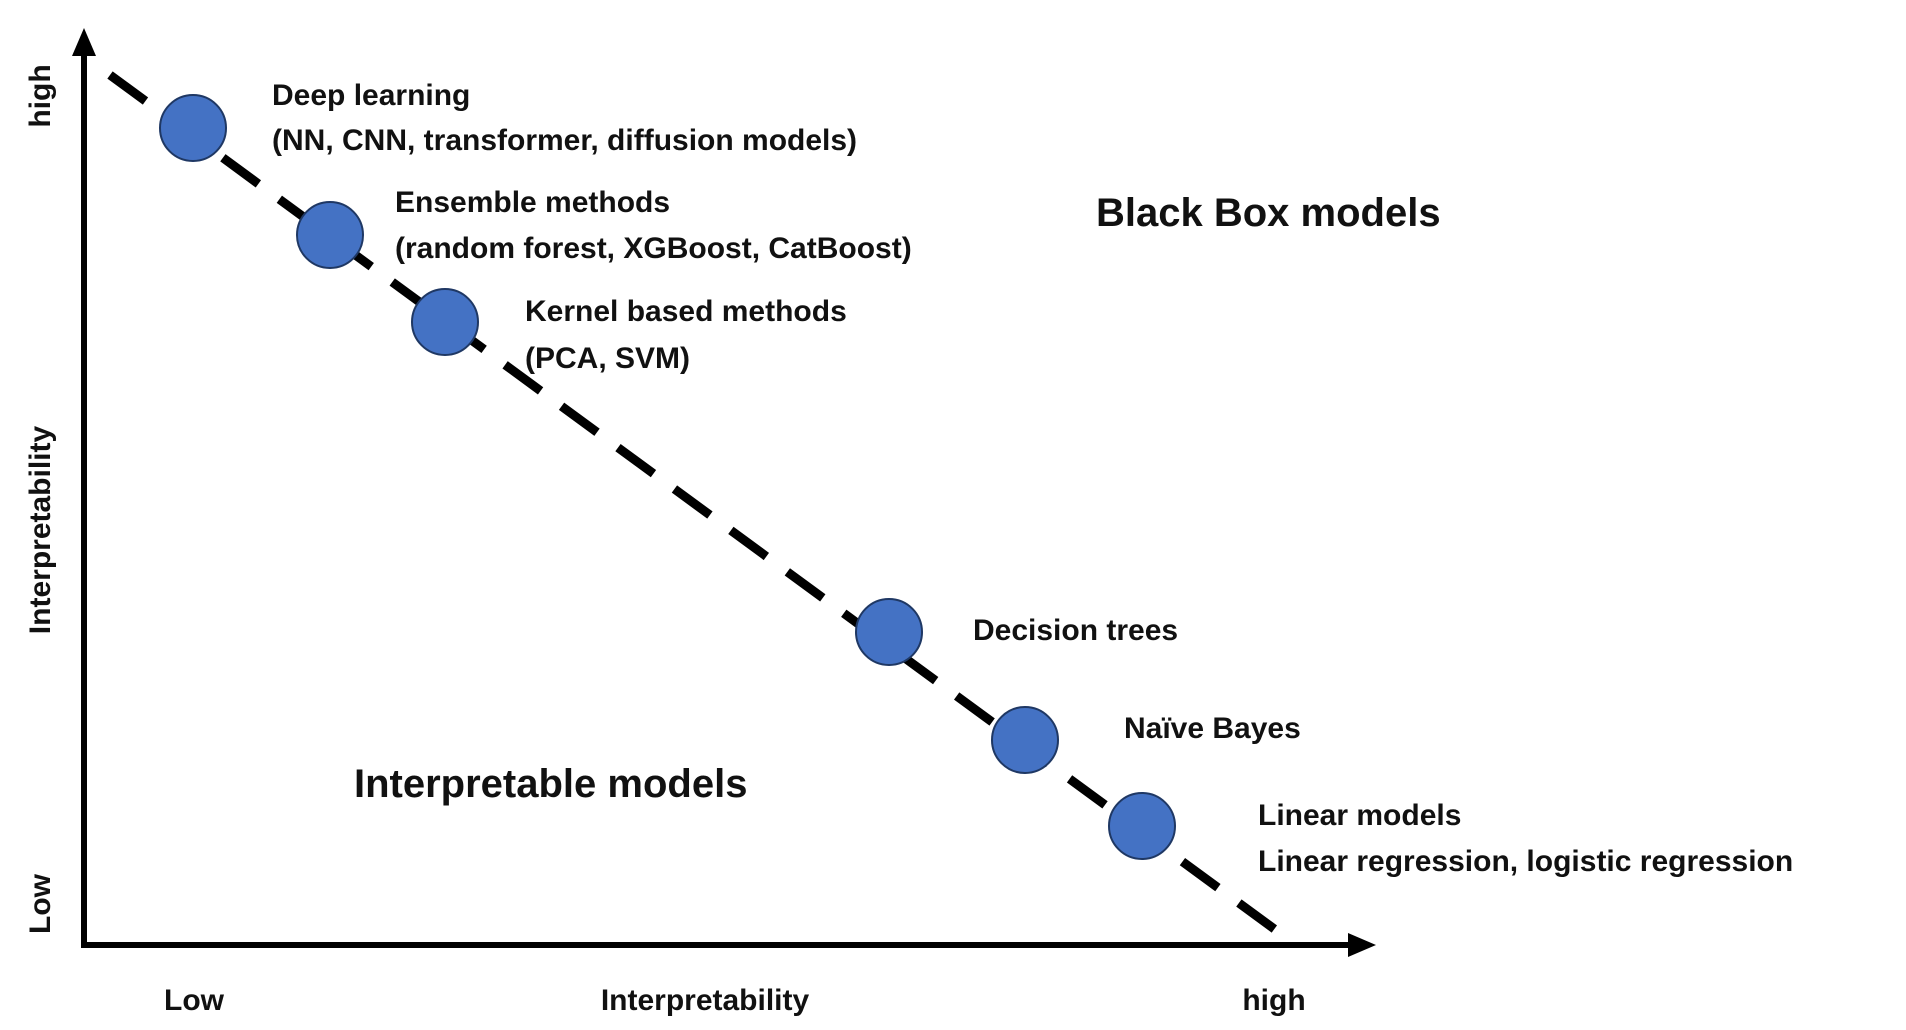  What do you see at coordinates (1359, 815) in the screenshot?
I see `linear-models-title: Linear models` at bounding box center [1359, 815].